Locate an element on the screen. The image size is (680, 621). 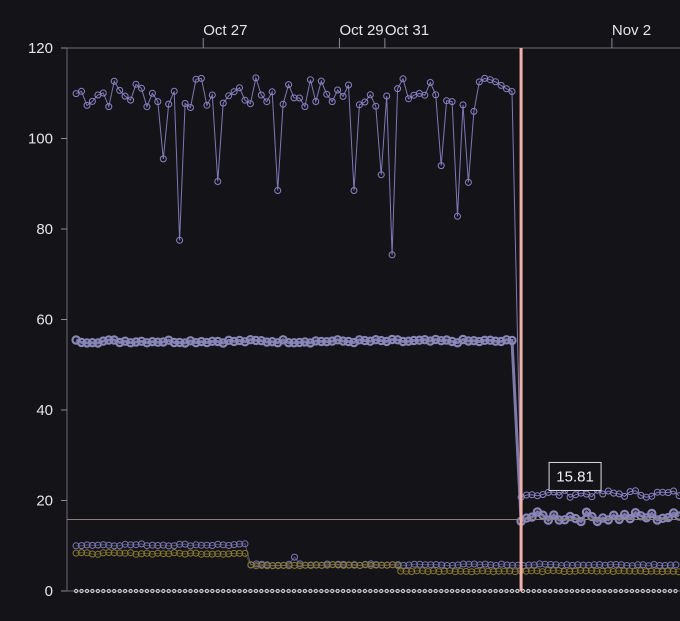
y-tick-label: 0 is located at coordinates (49, 591).